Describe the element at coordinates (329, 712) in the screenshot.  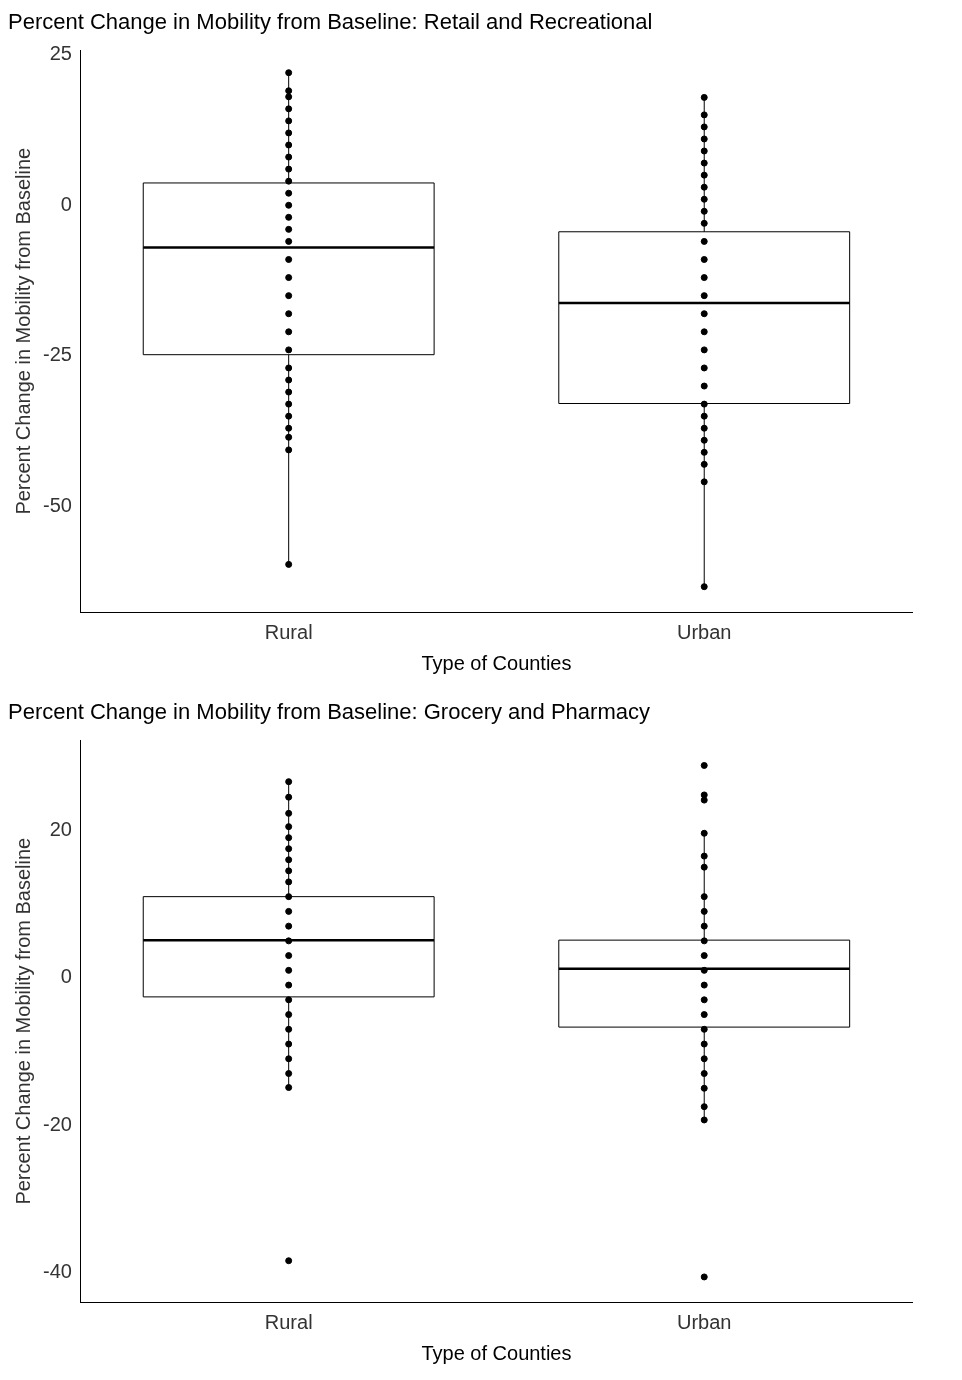
I see `chart-title: Percent Change in Mobility from Baseline: Grocery and Pharmacy` at that location.